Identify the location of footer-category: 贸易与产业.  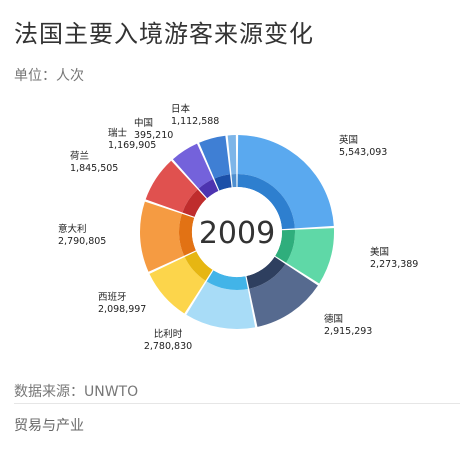
(49, 426).